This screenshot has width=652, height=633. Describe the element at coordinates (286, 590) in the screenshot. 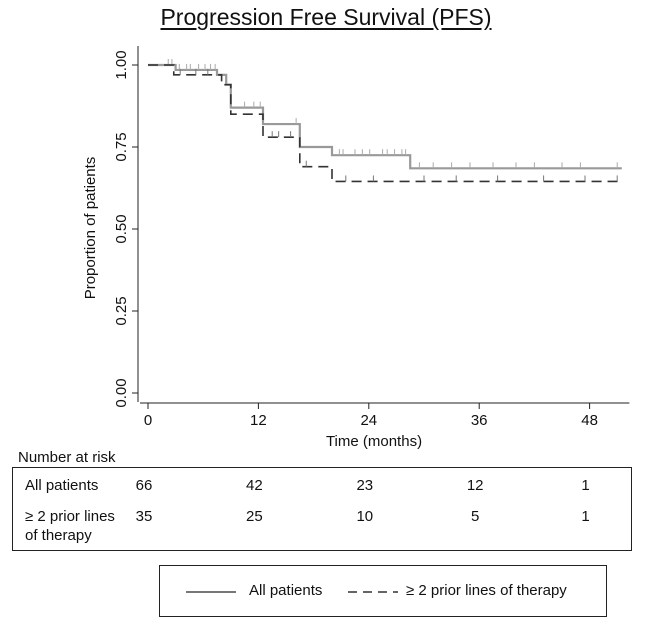

I see `legend-label-all: All patients` at that location.